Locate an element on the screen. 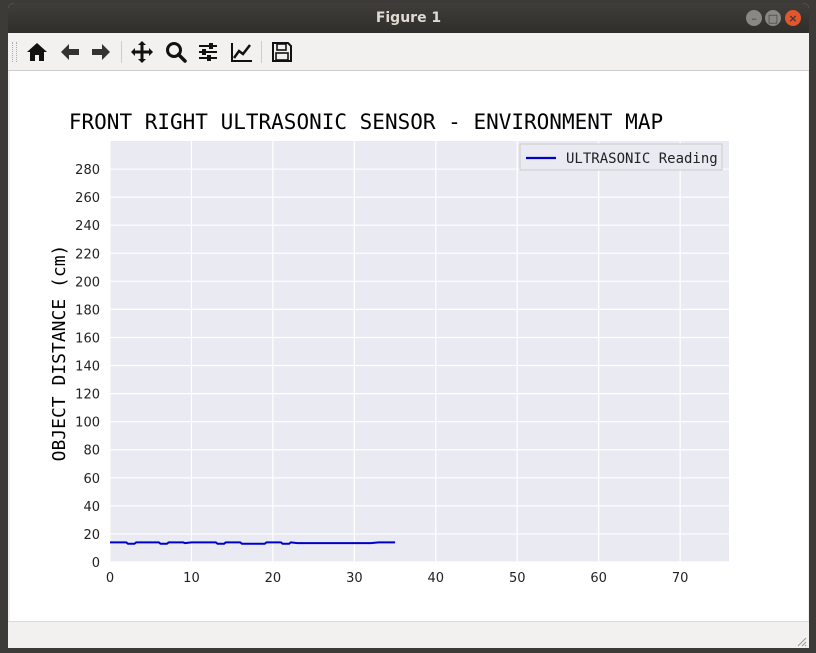 Image resolution: width=816 pixels, height=653 pixels. y-tick-label: 220 is located at coordinates (87, 254).